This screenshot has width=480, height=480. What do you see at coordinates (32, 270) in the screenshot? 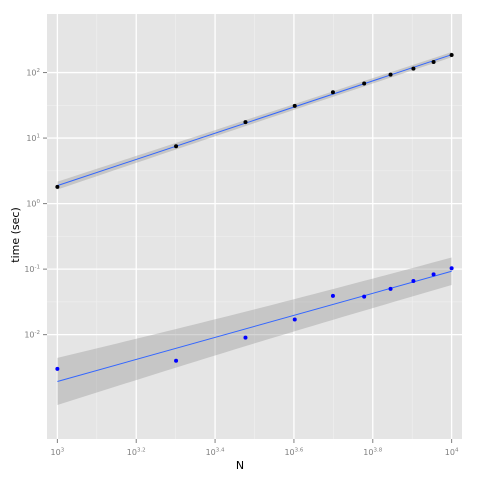
I see `y-tick-label: 10-1` at bounding box center [32, 270].